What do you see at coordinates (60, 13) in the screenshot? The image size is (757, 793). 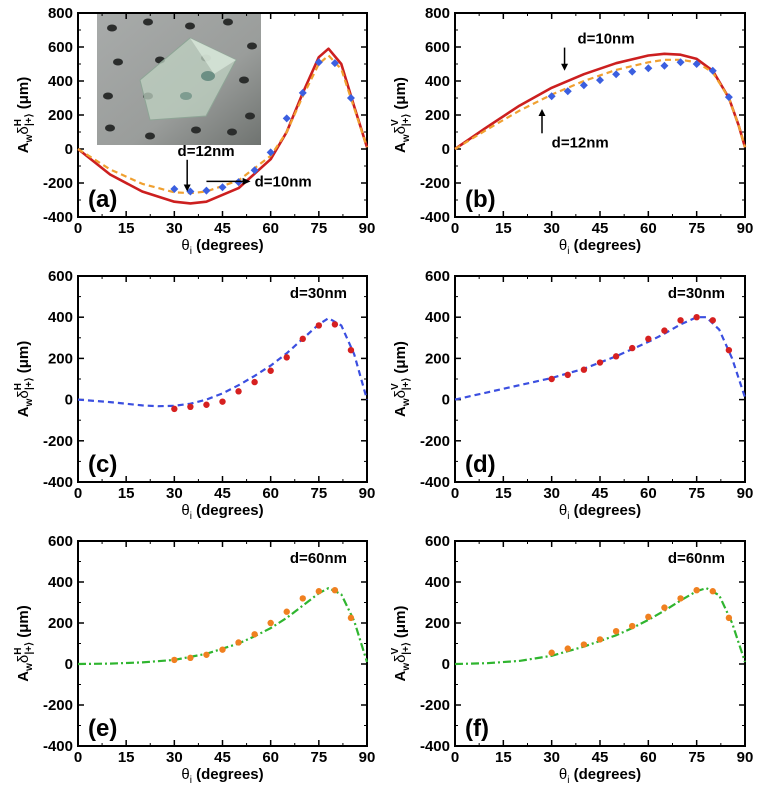 I see `y-tick-label: 800` at bounding box center [60, 13].